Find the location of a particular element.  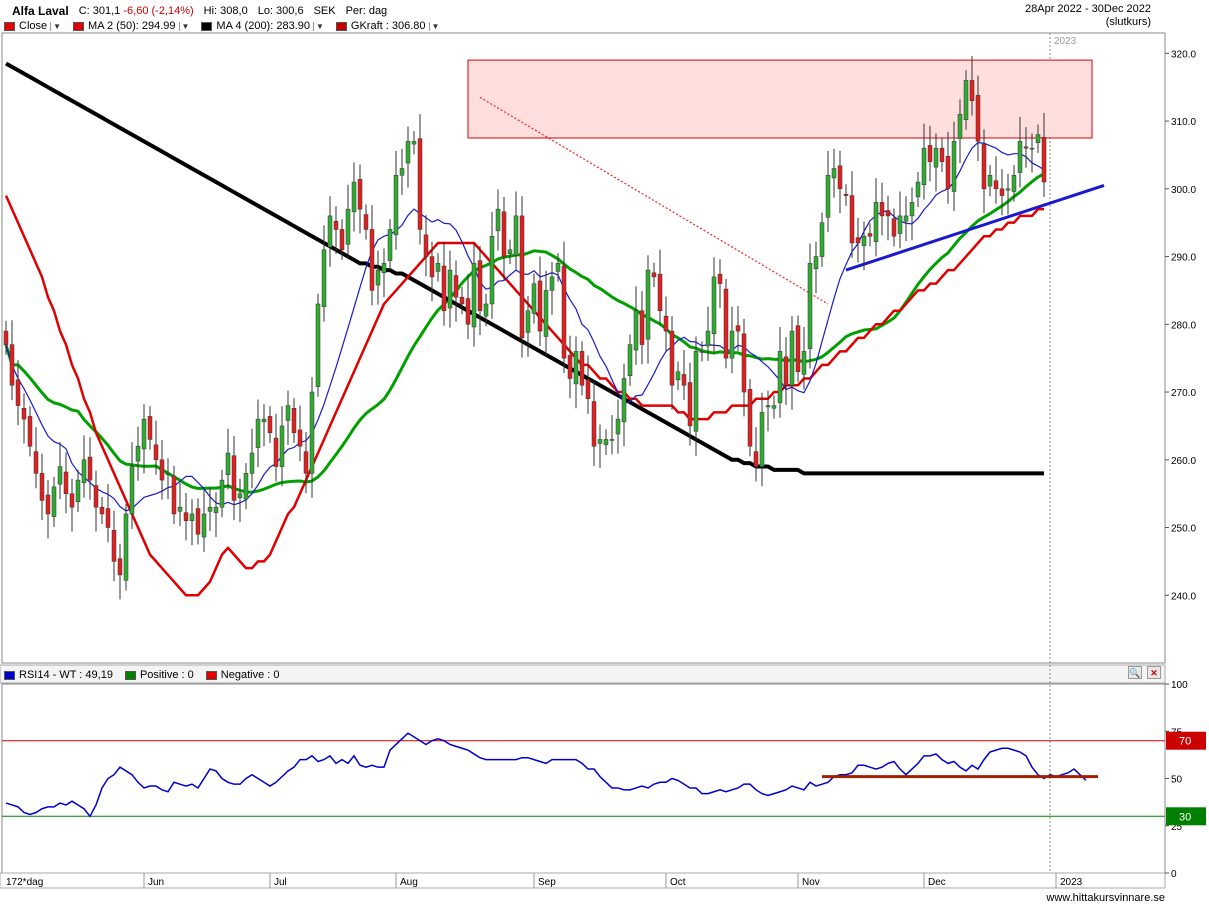

legend-rsi: RSI14 - WT : 49,19 is located at coordinates (56, 675).